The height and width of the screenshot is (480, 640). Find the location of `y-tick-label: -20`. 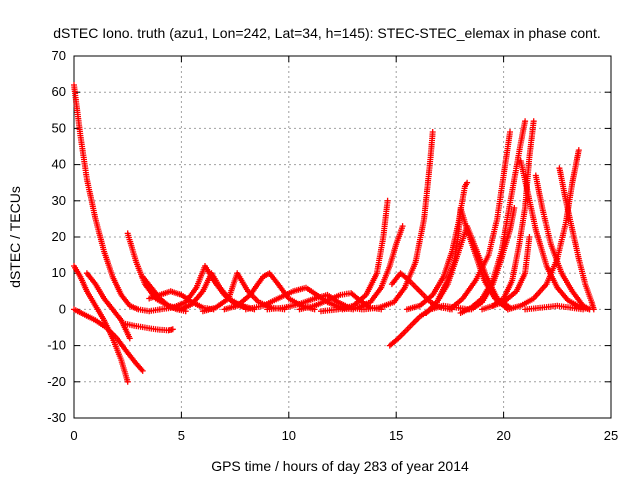

y-tick-label: -20 is located at coordinates (56, 381).